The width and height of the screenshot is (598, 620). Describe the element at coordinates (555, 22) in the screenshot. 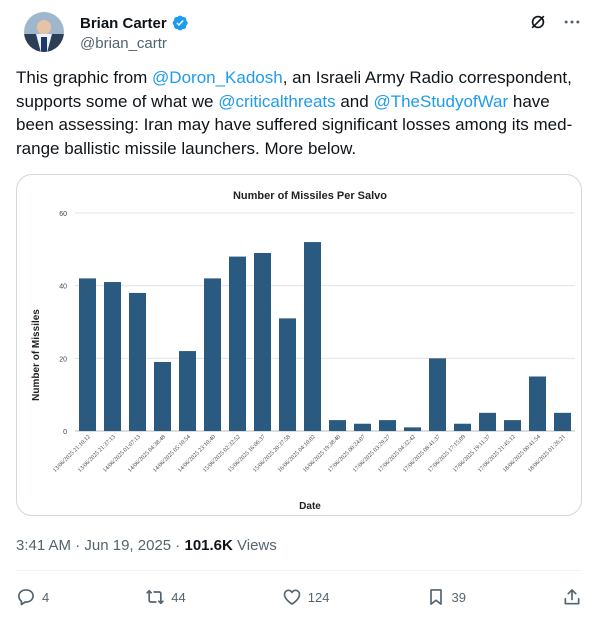

I see `header-actions` at that location.